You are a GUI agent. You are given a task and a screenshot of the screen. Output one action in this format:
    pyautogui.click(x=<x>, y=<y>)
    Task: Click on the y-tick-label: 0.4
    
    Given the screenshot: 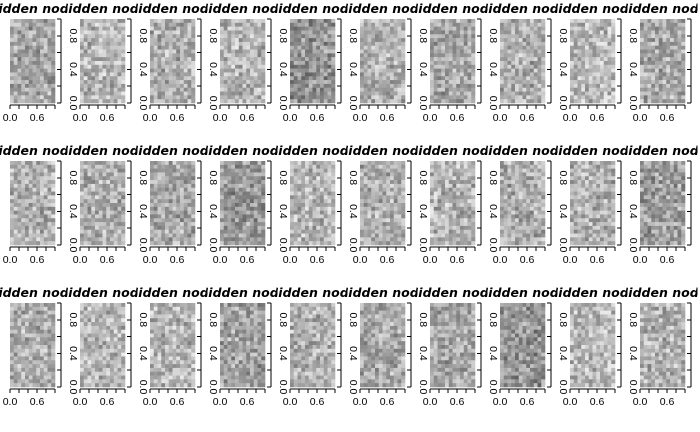 What is the action you would take?
    pyautogui.click(x=283, y=211)
    